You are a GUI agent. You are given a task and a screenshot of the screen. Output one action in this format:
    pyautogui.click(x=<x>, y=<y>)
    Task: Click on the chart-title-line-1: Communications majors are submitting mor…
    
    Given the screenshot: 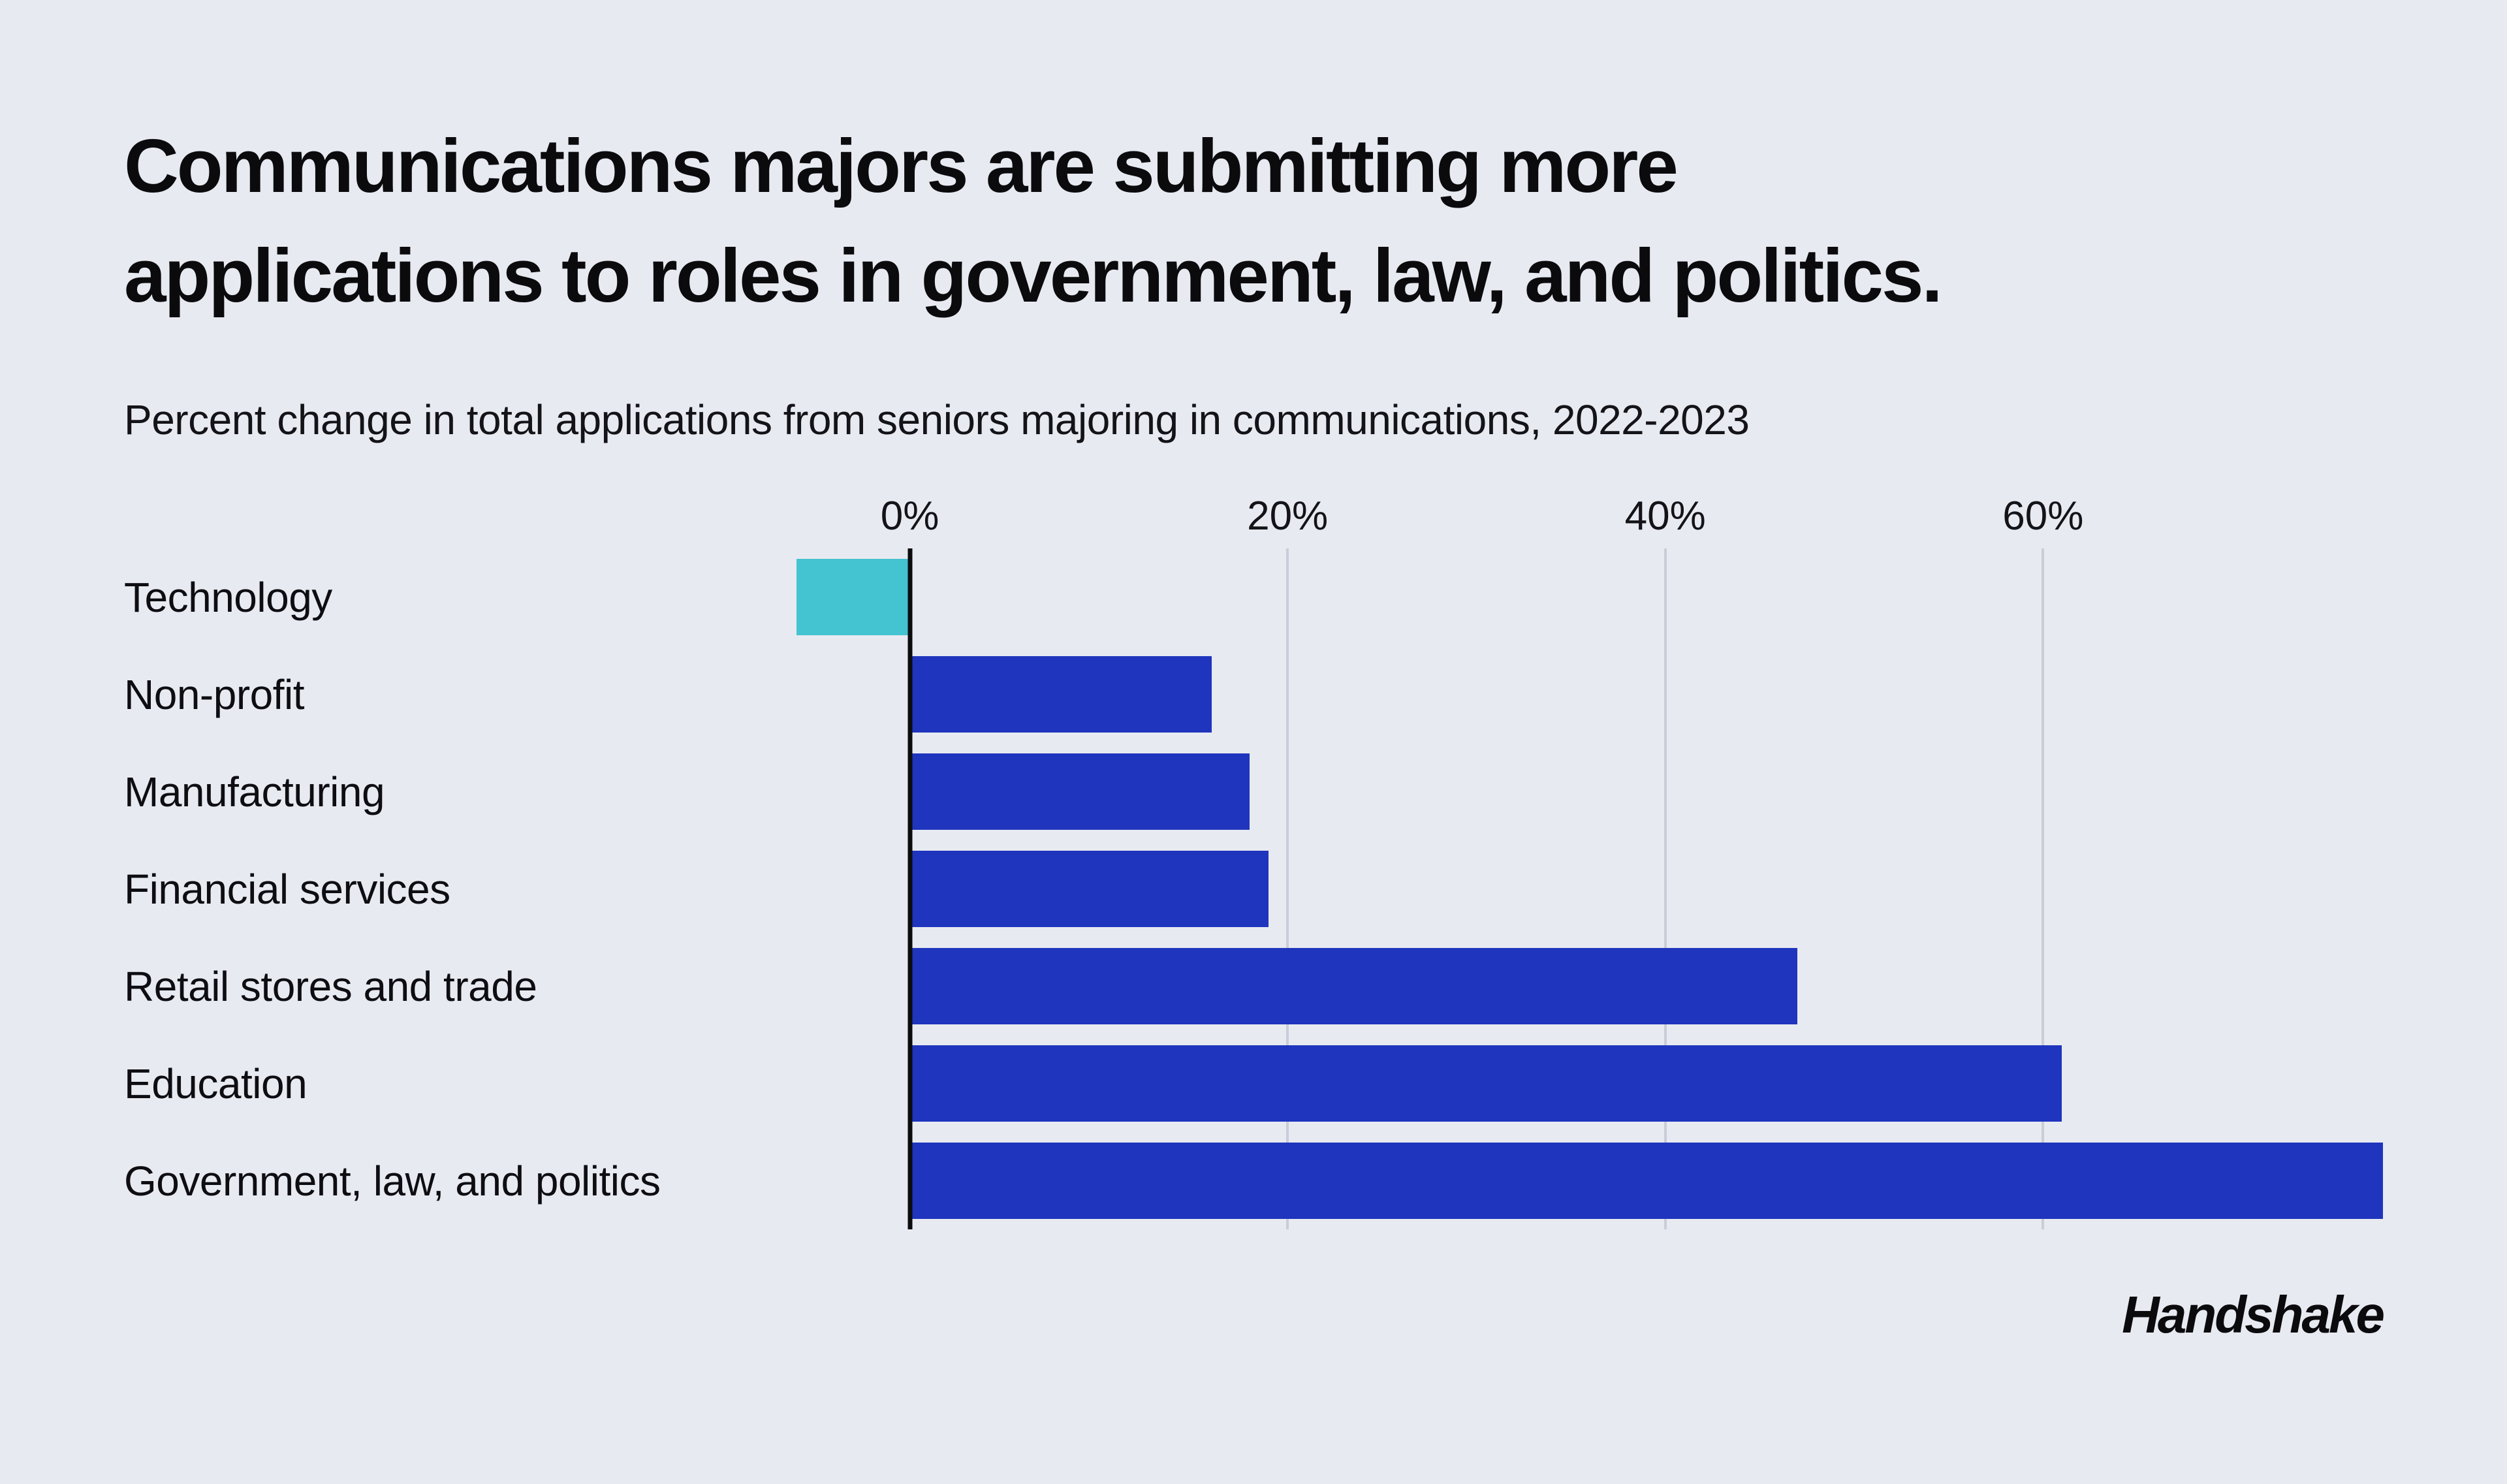 What is the action you would take?
    pyautogui.click(x=901, y=165)
    